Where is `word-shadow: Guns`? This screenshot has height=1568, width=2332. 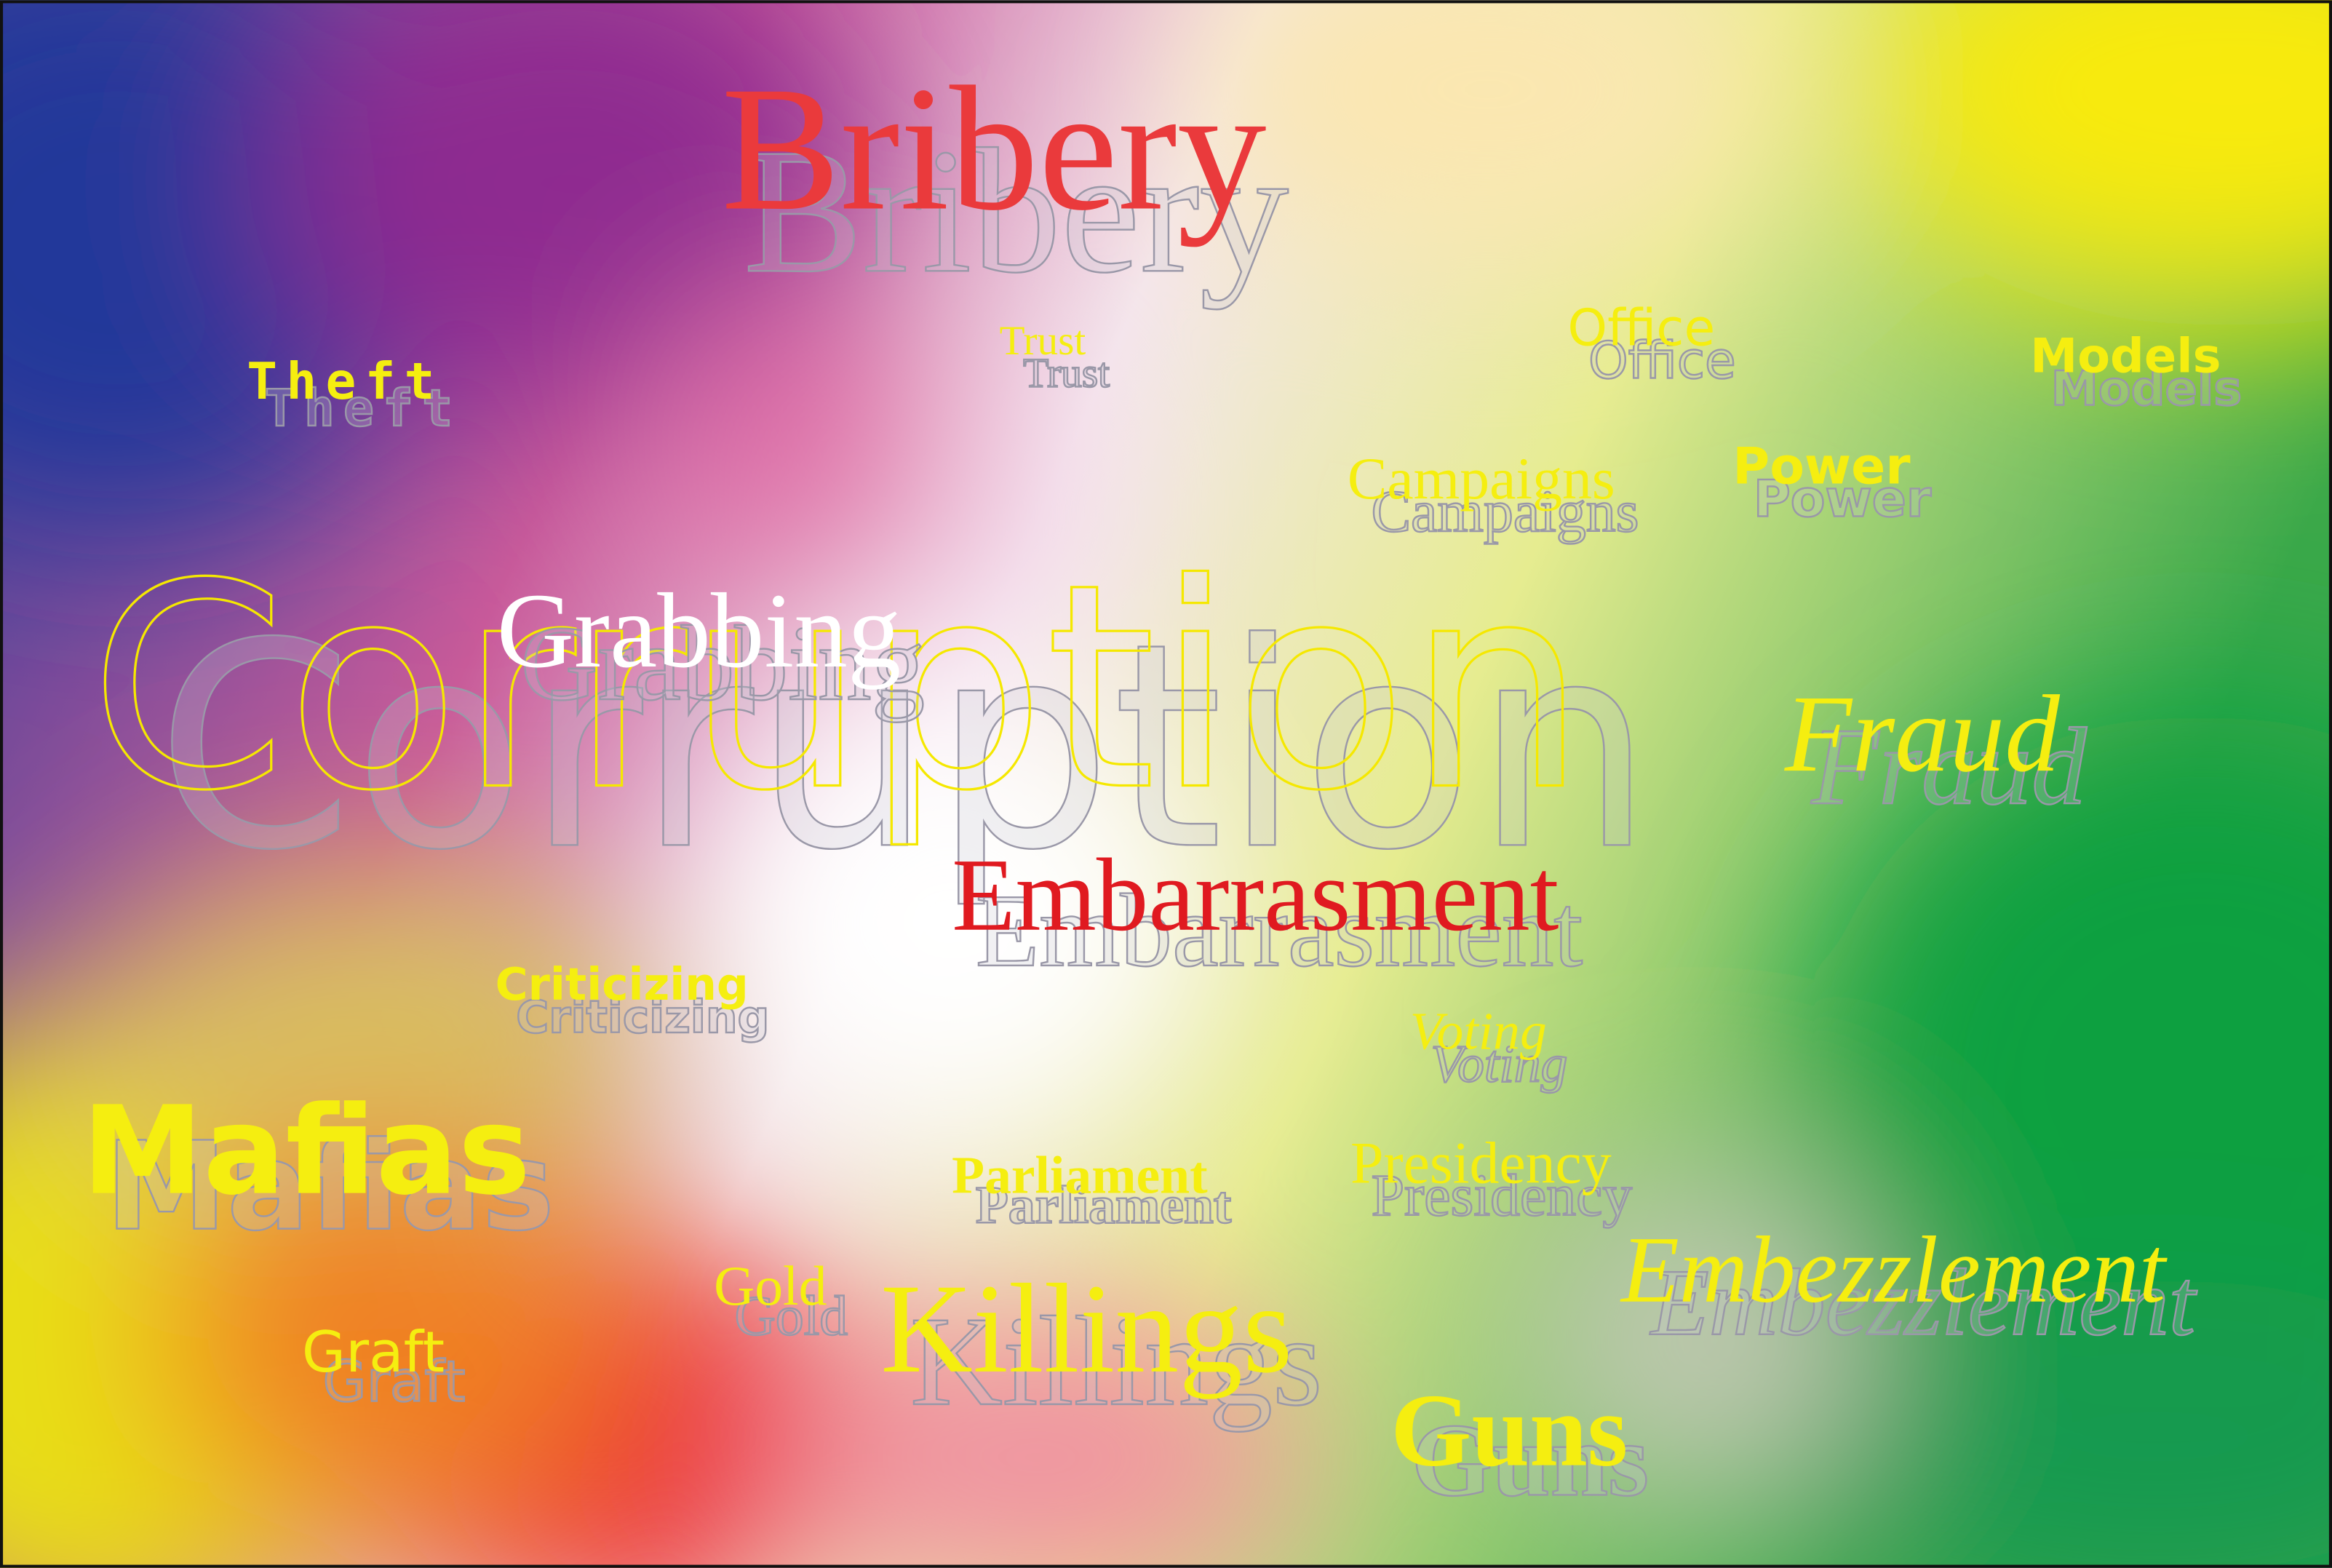 word-shadow: Guns is located at coordinates (1530, 1460).